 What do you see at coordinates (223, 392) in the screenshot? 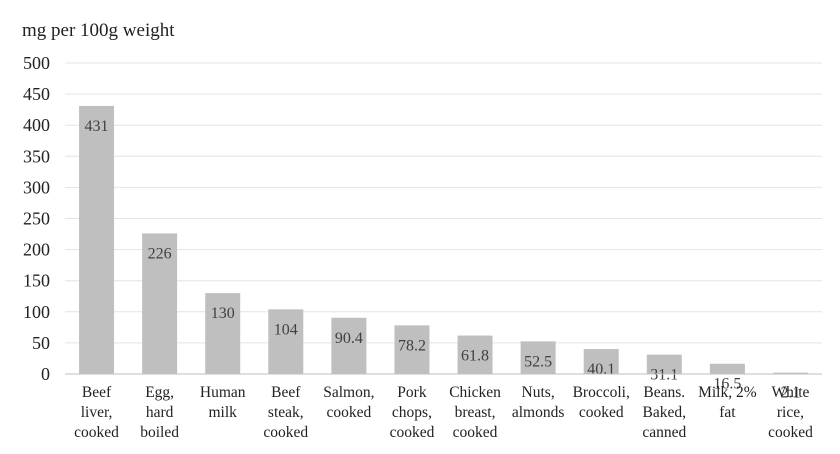
I see `category-label-line: Human` at bounding box center [223, 392].